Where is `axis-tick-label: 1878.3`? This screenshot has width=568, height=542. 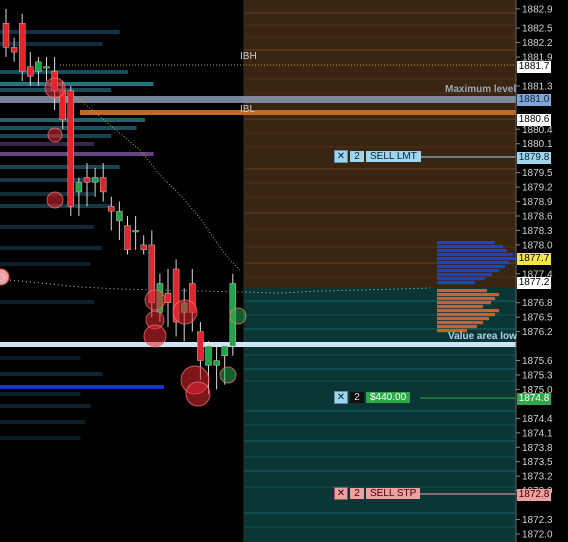 axis-tick-label: 1878.3 is located at coordinates (537, 231).